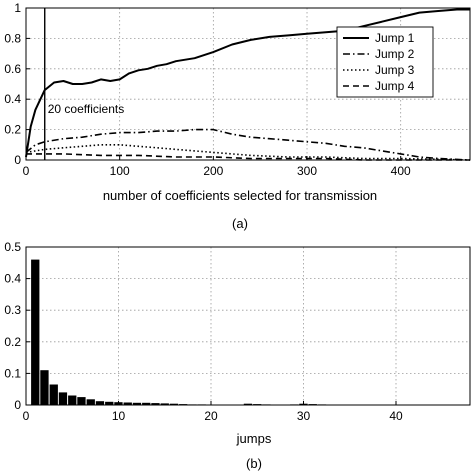  Describe the element at coordinates (119, 416) in the screenshot. I see `panel-b-xtick-label: 10` at that location.